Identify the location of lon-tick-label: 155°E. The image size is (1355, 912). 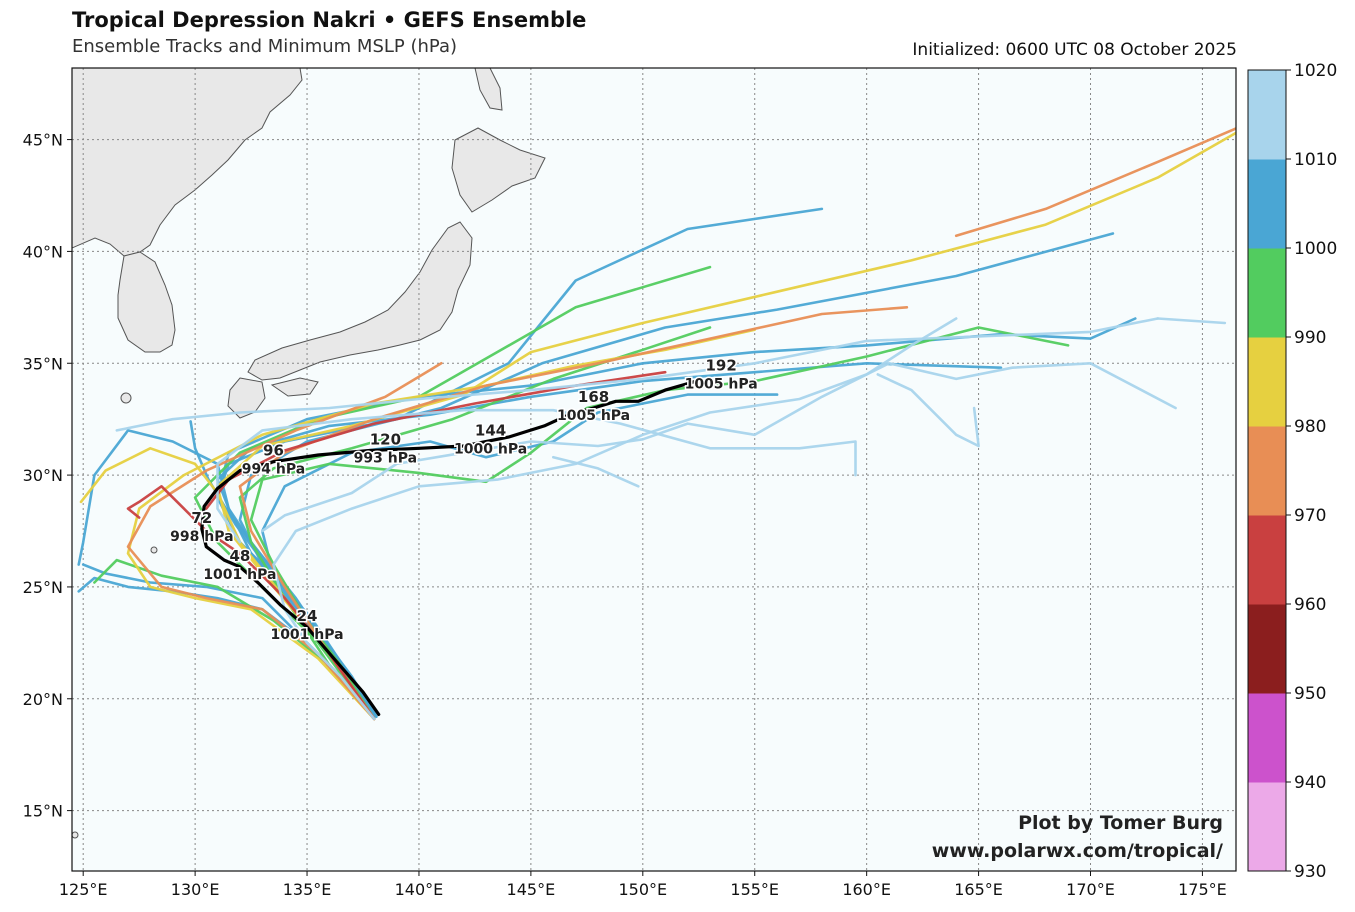
(754, 889).